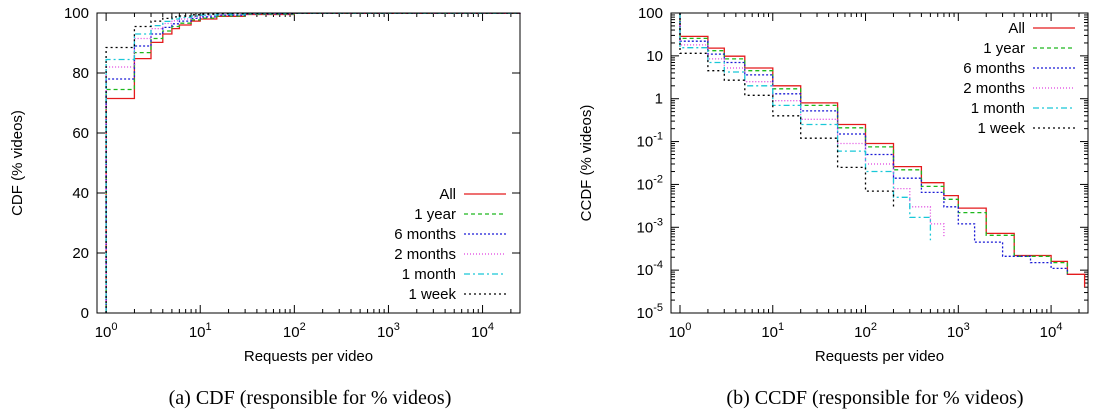  I want to click on y-tick-label: 10⁻², so click(650, 183).